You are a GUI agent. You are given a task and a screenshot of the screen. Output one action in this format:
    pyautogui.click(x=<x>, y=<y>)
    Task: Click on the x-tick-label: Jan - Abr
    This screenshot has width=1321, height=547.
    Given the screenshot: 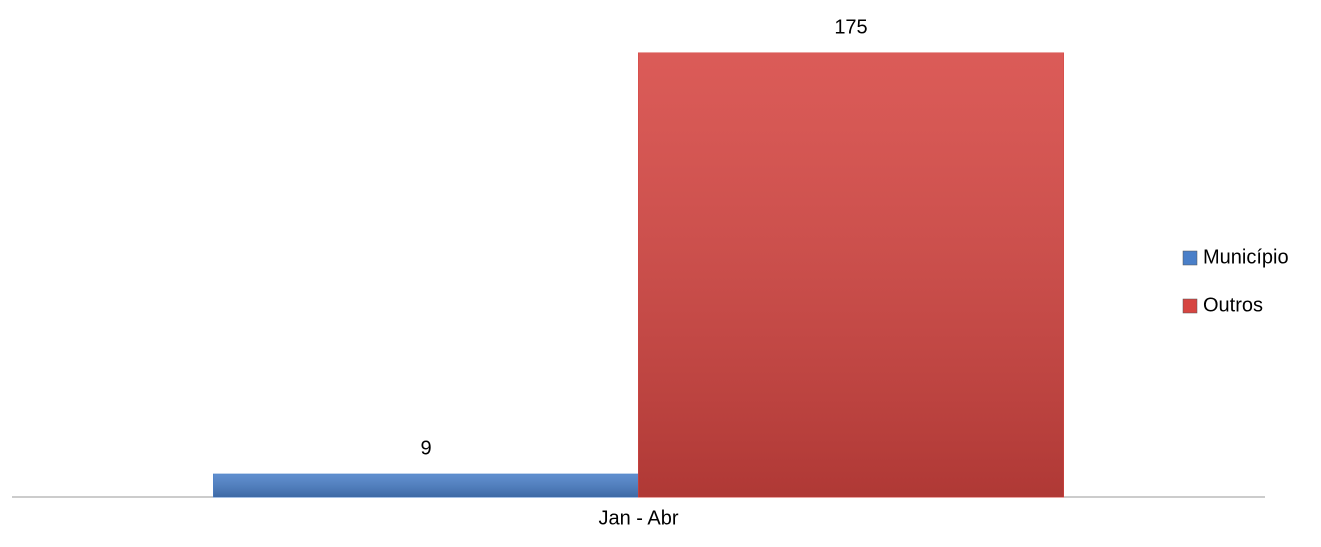 What is the action you would take?
    pyautogui.click(x=638, y=518)
    